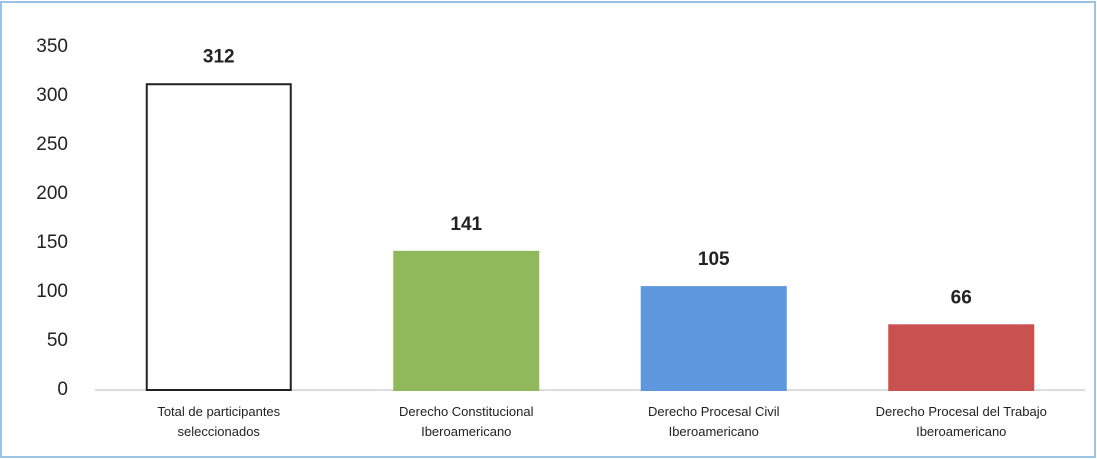 This screenshot has height=459, width=1097. What do you see at coordinates (714, 259) in the screenshot?
I see `value-label: 105` at bounding box center [714, 259].